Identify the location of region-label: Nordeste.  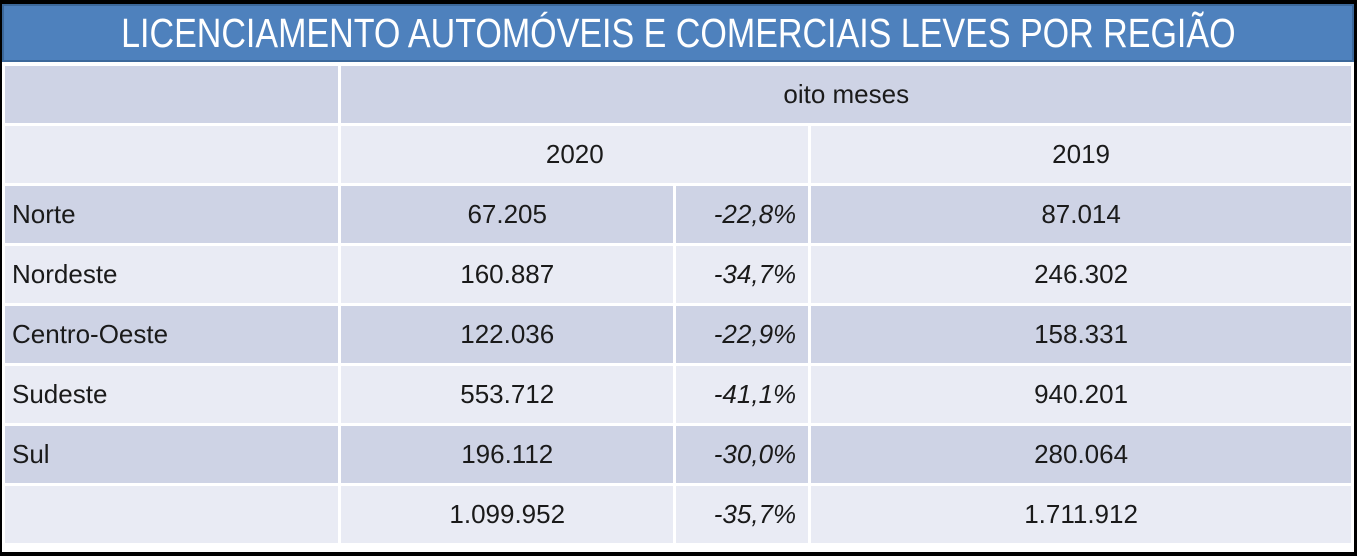
(172, 274).